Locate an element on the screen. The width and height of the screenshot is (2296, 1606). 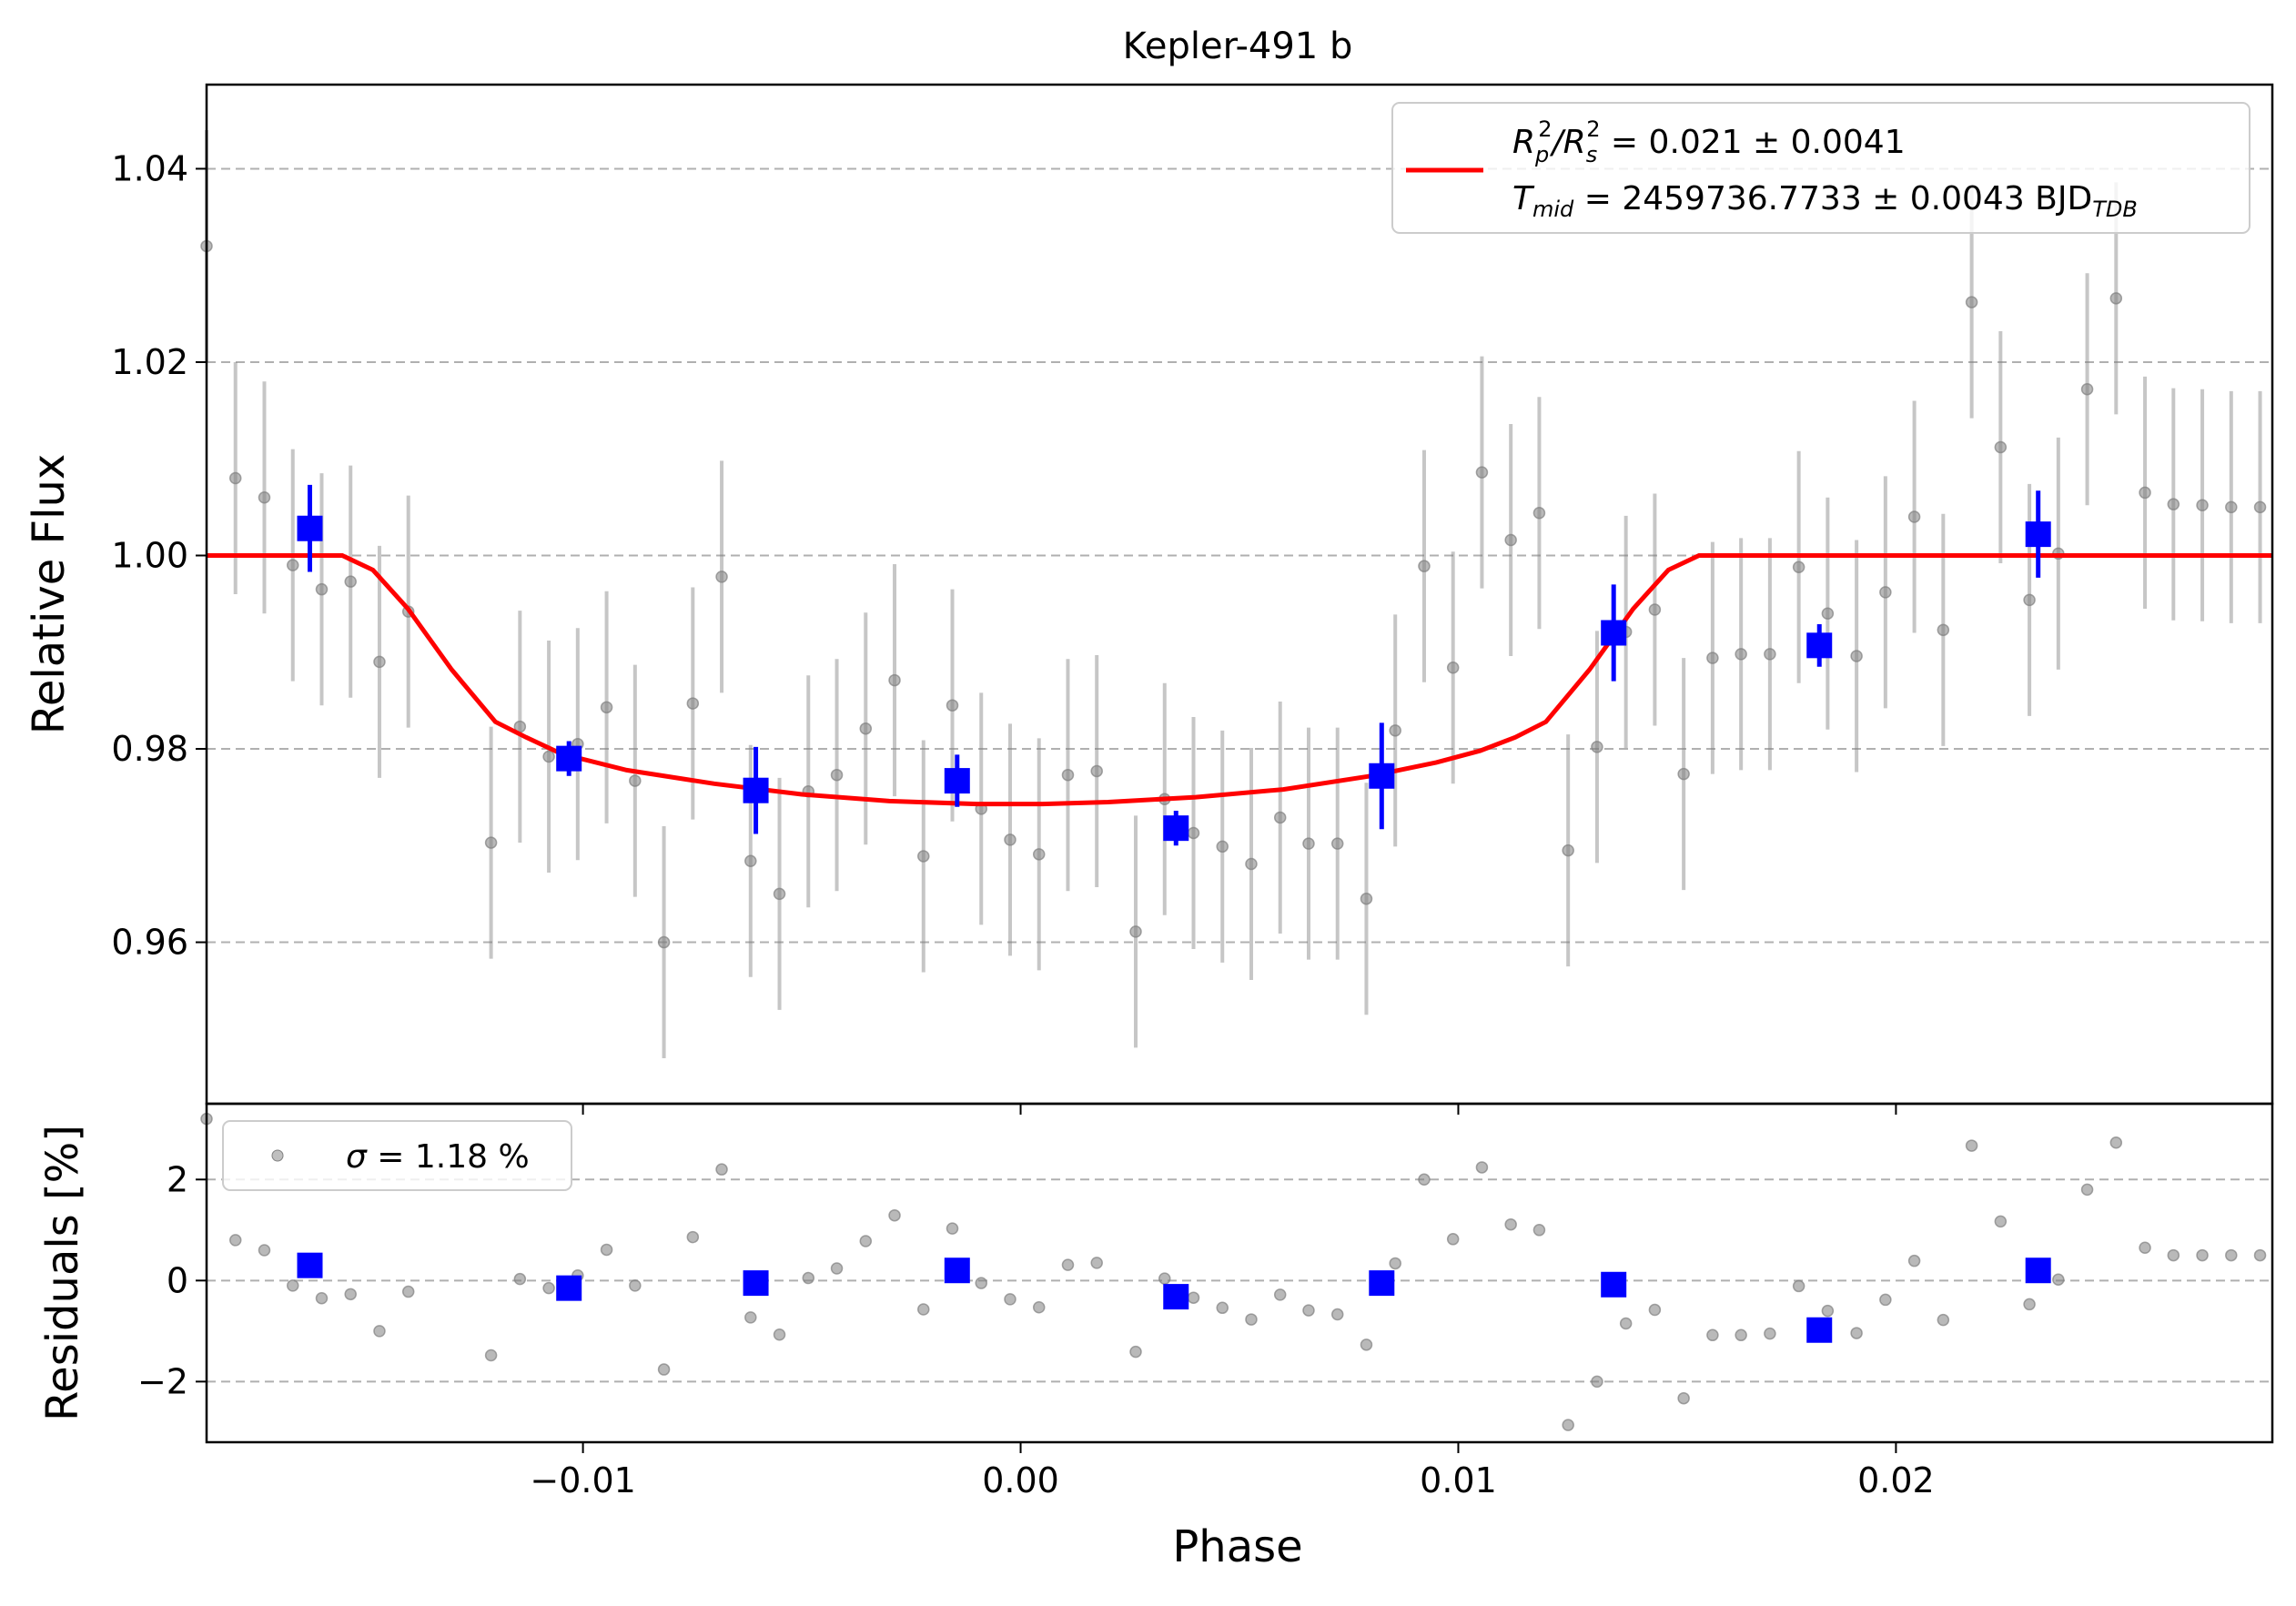
main-y-tick-label: 1.04 is located at coordinates (149, 168).